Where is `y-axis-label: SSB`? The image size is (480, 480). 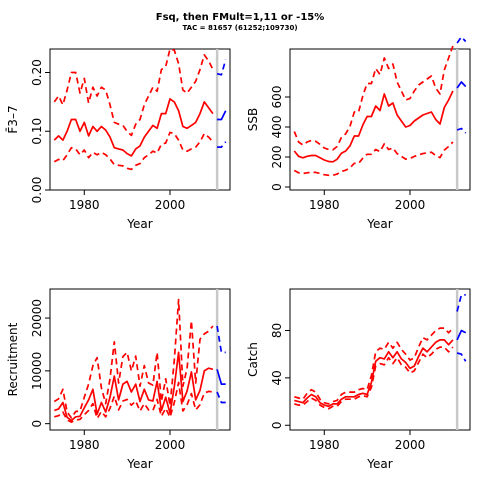
y-axis-label: SSB is located at coordinates (253, 119).